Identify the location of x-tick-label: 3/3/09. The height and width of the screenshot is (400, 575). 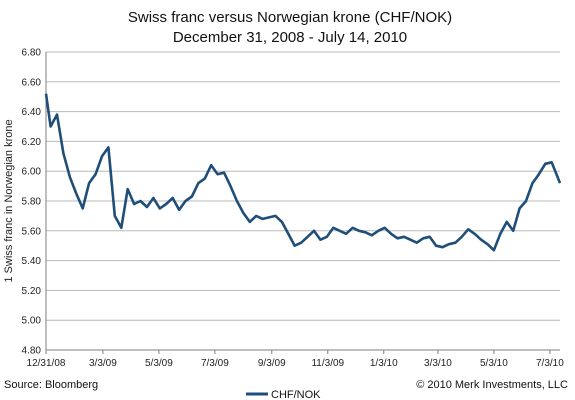
(103, 363).